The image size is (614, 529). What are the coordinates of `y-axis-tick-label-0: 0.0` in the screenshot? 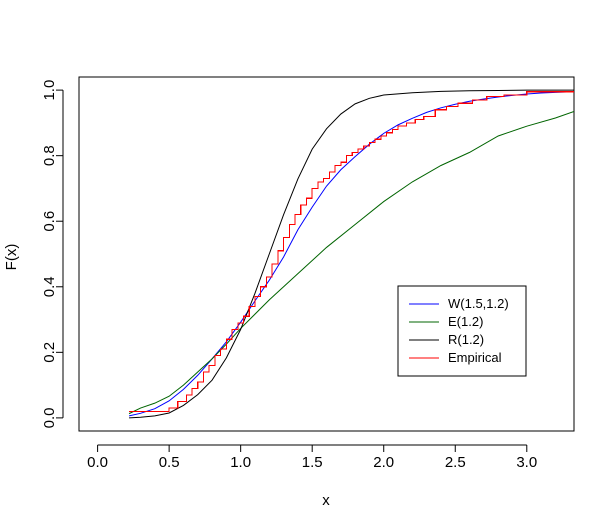 It's located at (49, 417).